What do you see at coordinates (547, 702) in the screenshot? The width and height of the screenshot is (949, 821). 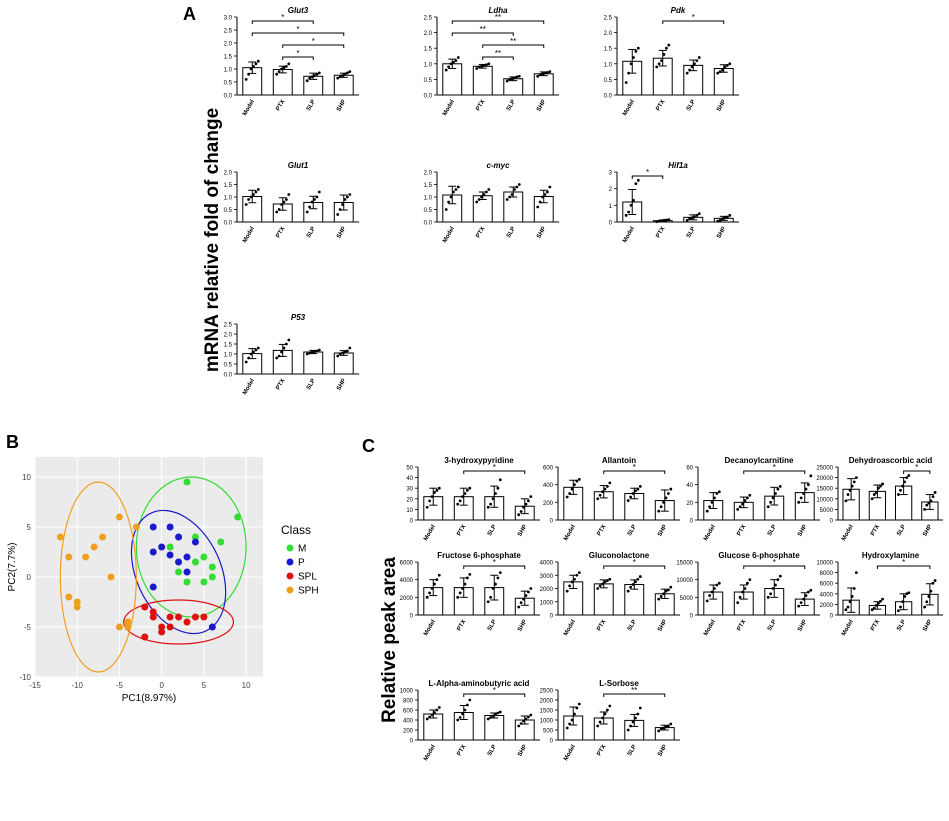 I see `y-tick-label: 2000` at bounding box center [547, 702].